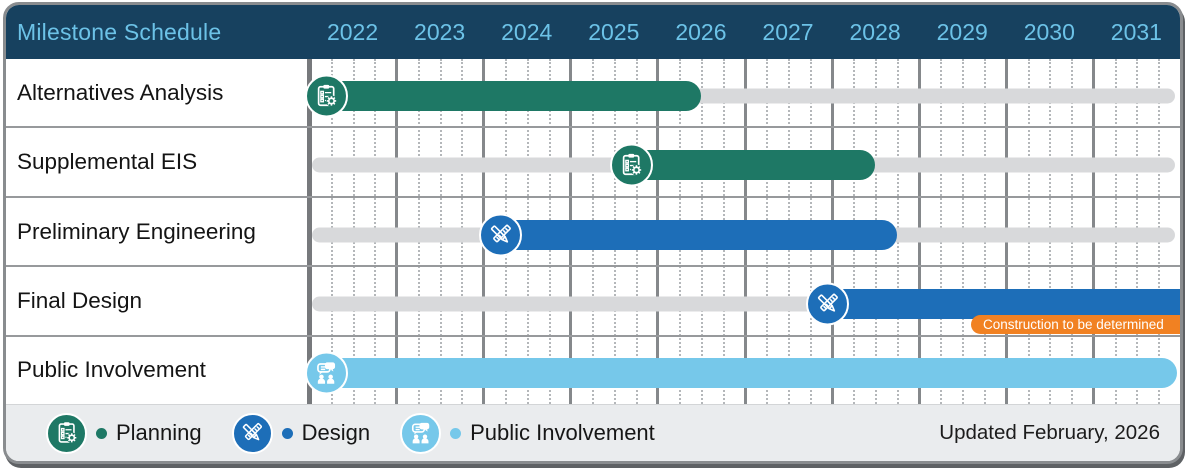 The height and width of the screenshot is (475, 1192). I want to click on row-label: Public Involvement, so click(111, 370).